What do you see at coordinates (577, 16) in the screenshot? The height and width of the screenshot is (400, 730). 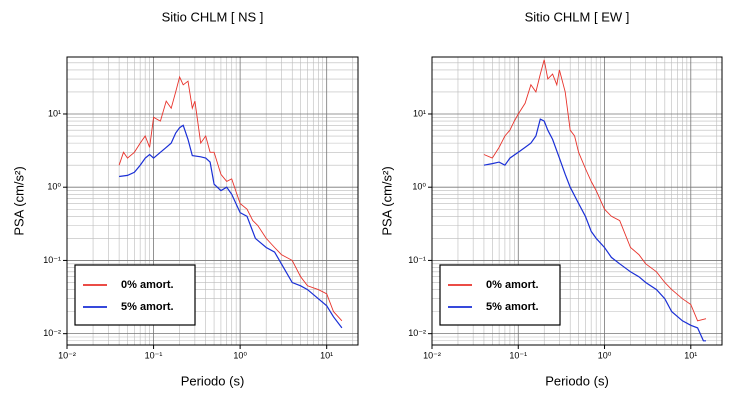 I see `chart-title: Sitio CHLM [ EW ]` at bounding box center [577, 16].